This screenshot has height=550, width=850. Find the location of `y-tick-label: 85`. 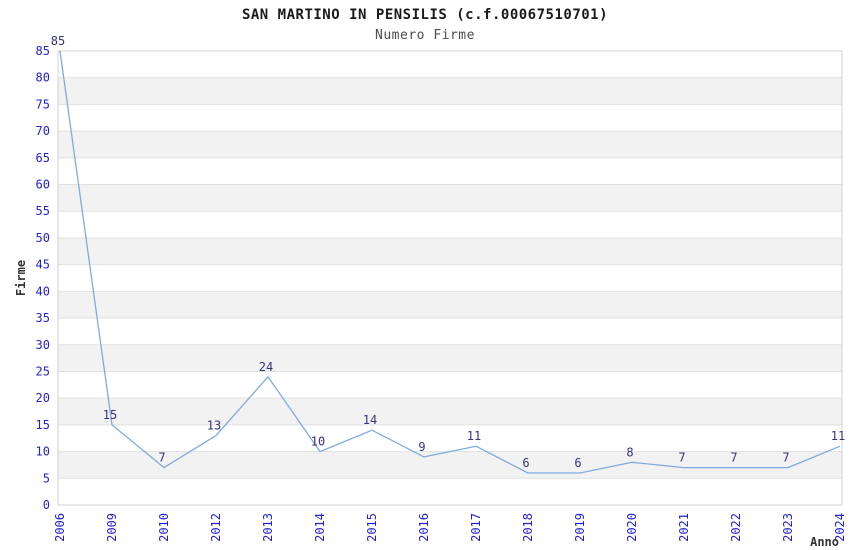

y-tick-label: 85 is located at coordinates (43, 51).